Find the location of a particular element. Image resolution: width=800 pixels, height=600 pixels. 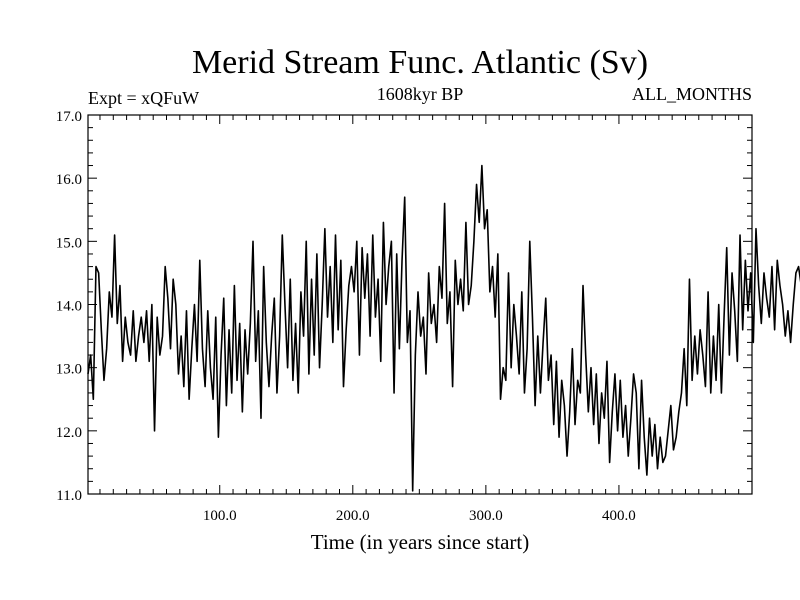

y-tick-label: 12.0 is located at coordinates (69, 433).